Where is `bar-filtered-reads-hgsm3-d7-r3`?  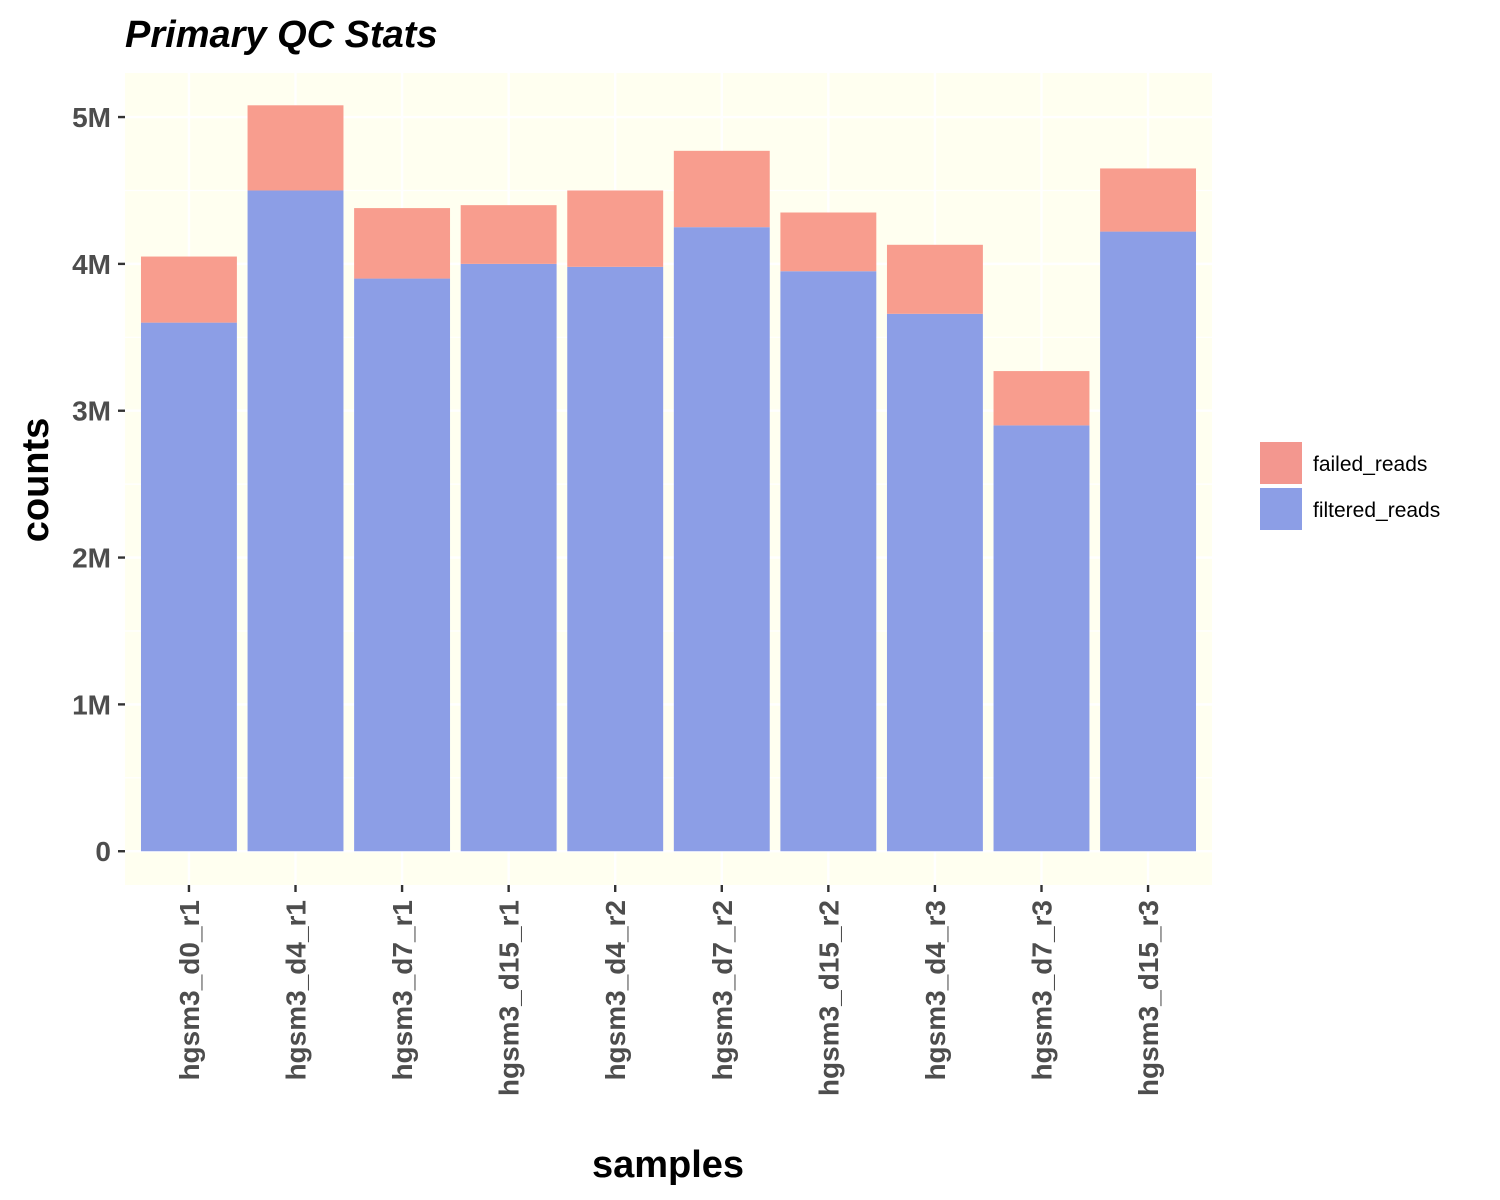 bar-filtered-reads-hgsm3-d7-r3 is located at coordinates (1041, 638).